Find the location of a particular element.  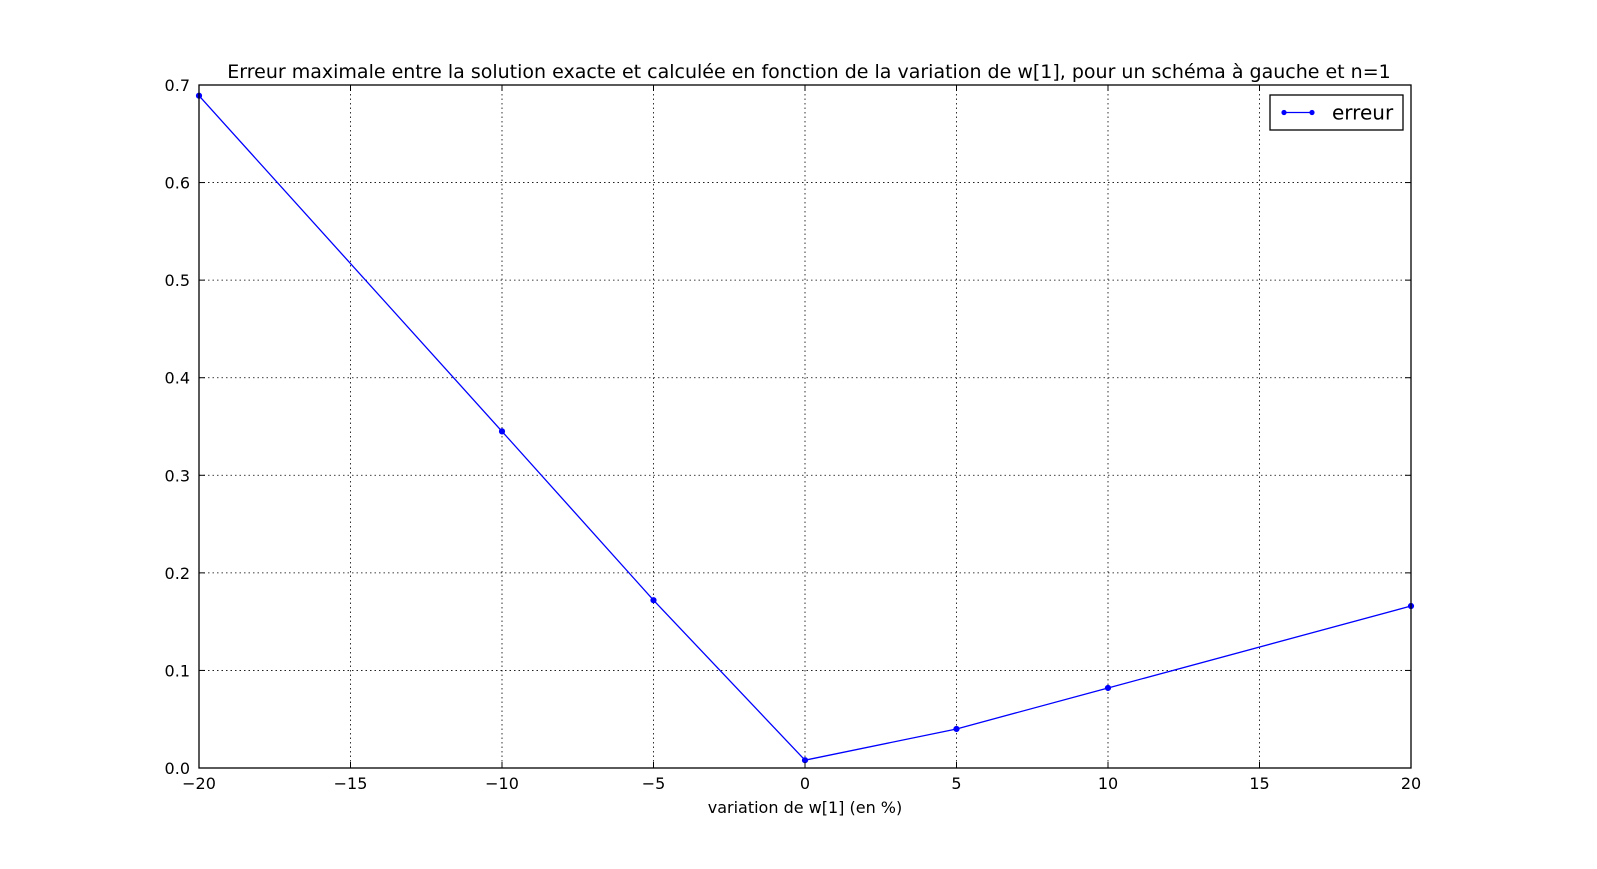

y-tick-label: 0.0 is located at coordinates (177, 768).